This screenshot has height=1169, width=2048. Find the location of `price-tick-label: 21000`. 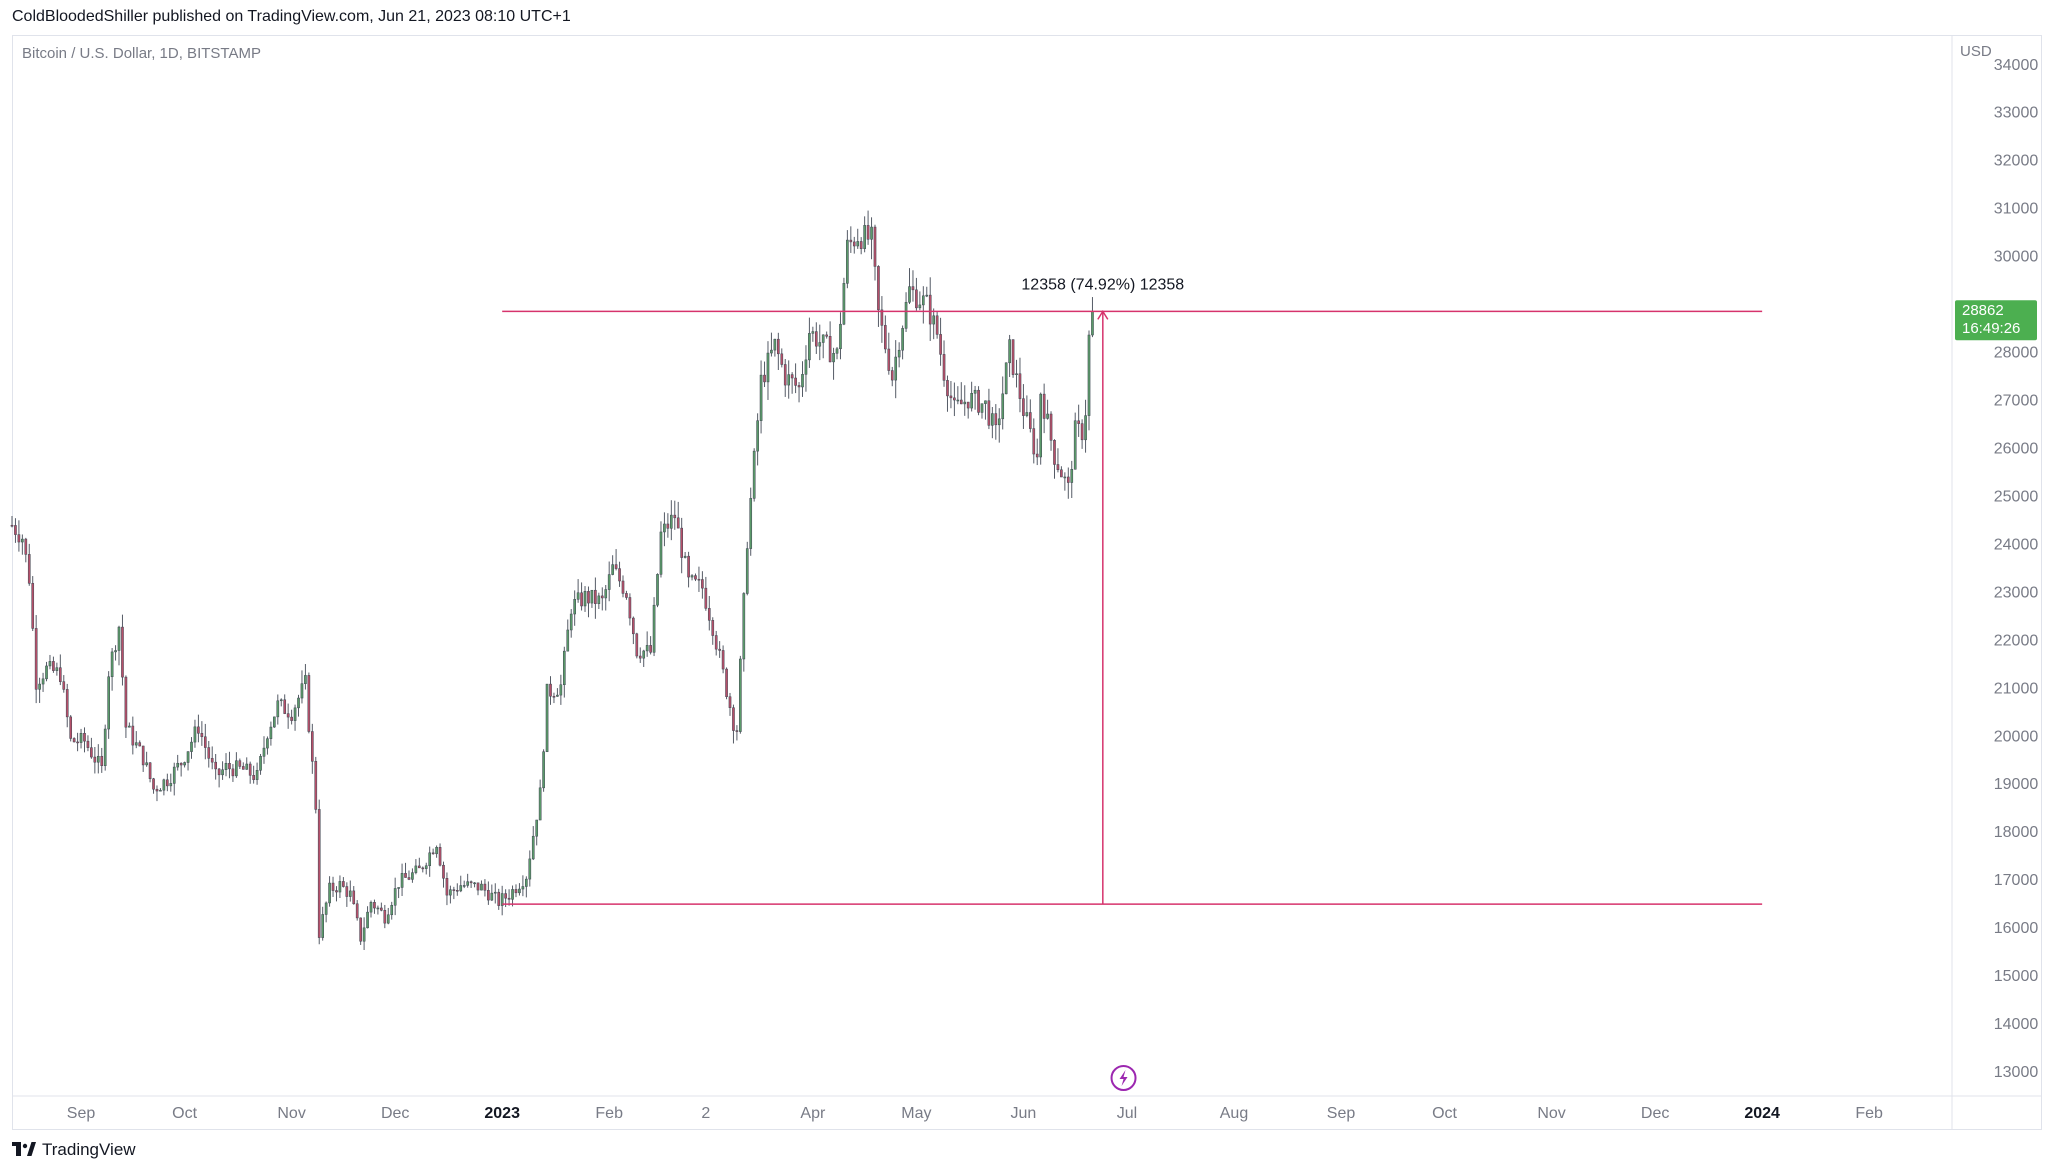

price-tick-label: 21000 is located at coordinates (2016, 688).